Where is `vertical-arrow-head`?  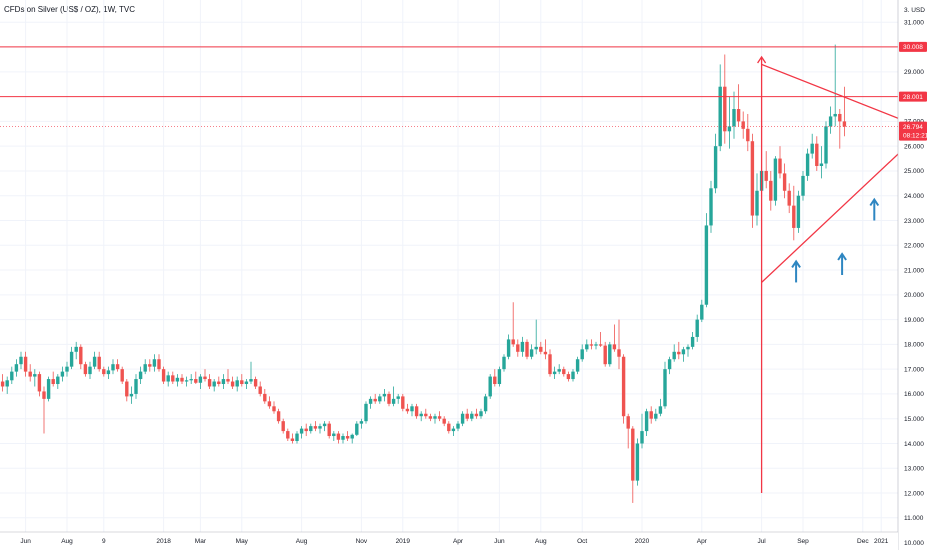 vertical-arrow-head is located at coordinates (762, 59).